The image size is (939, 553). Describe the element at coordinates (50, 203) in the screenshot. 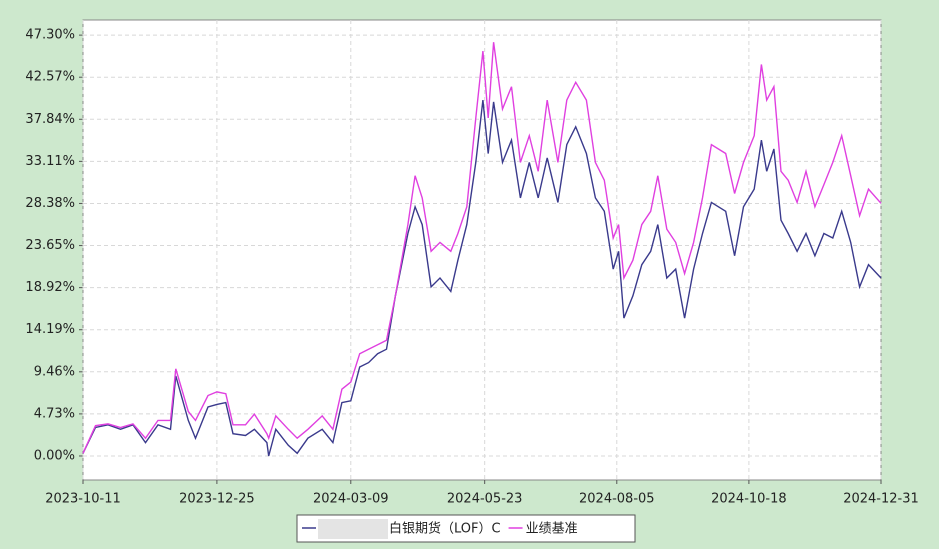

I see `y-tick-label: 28.38%` at that location.